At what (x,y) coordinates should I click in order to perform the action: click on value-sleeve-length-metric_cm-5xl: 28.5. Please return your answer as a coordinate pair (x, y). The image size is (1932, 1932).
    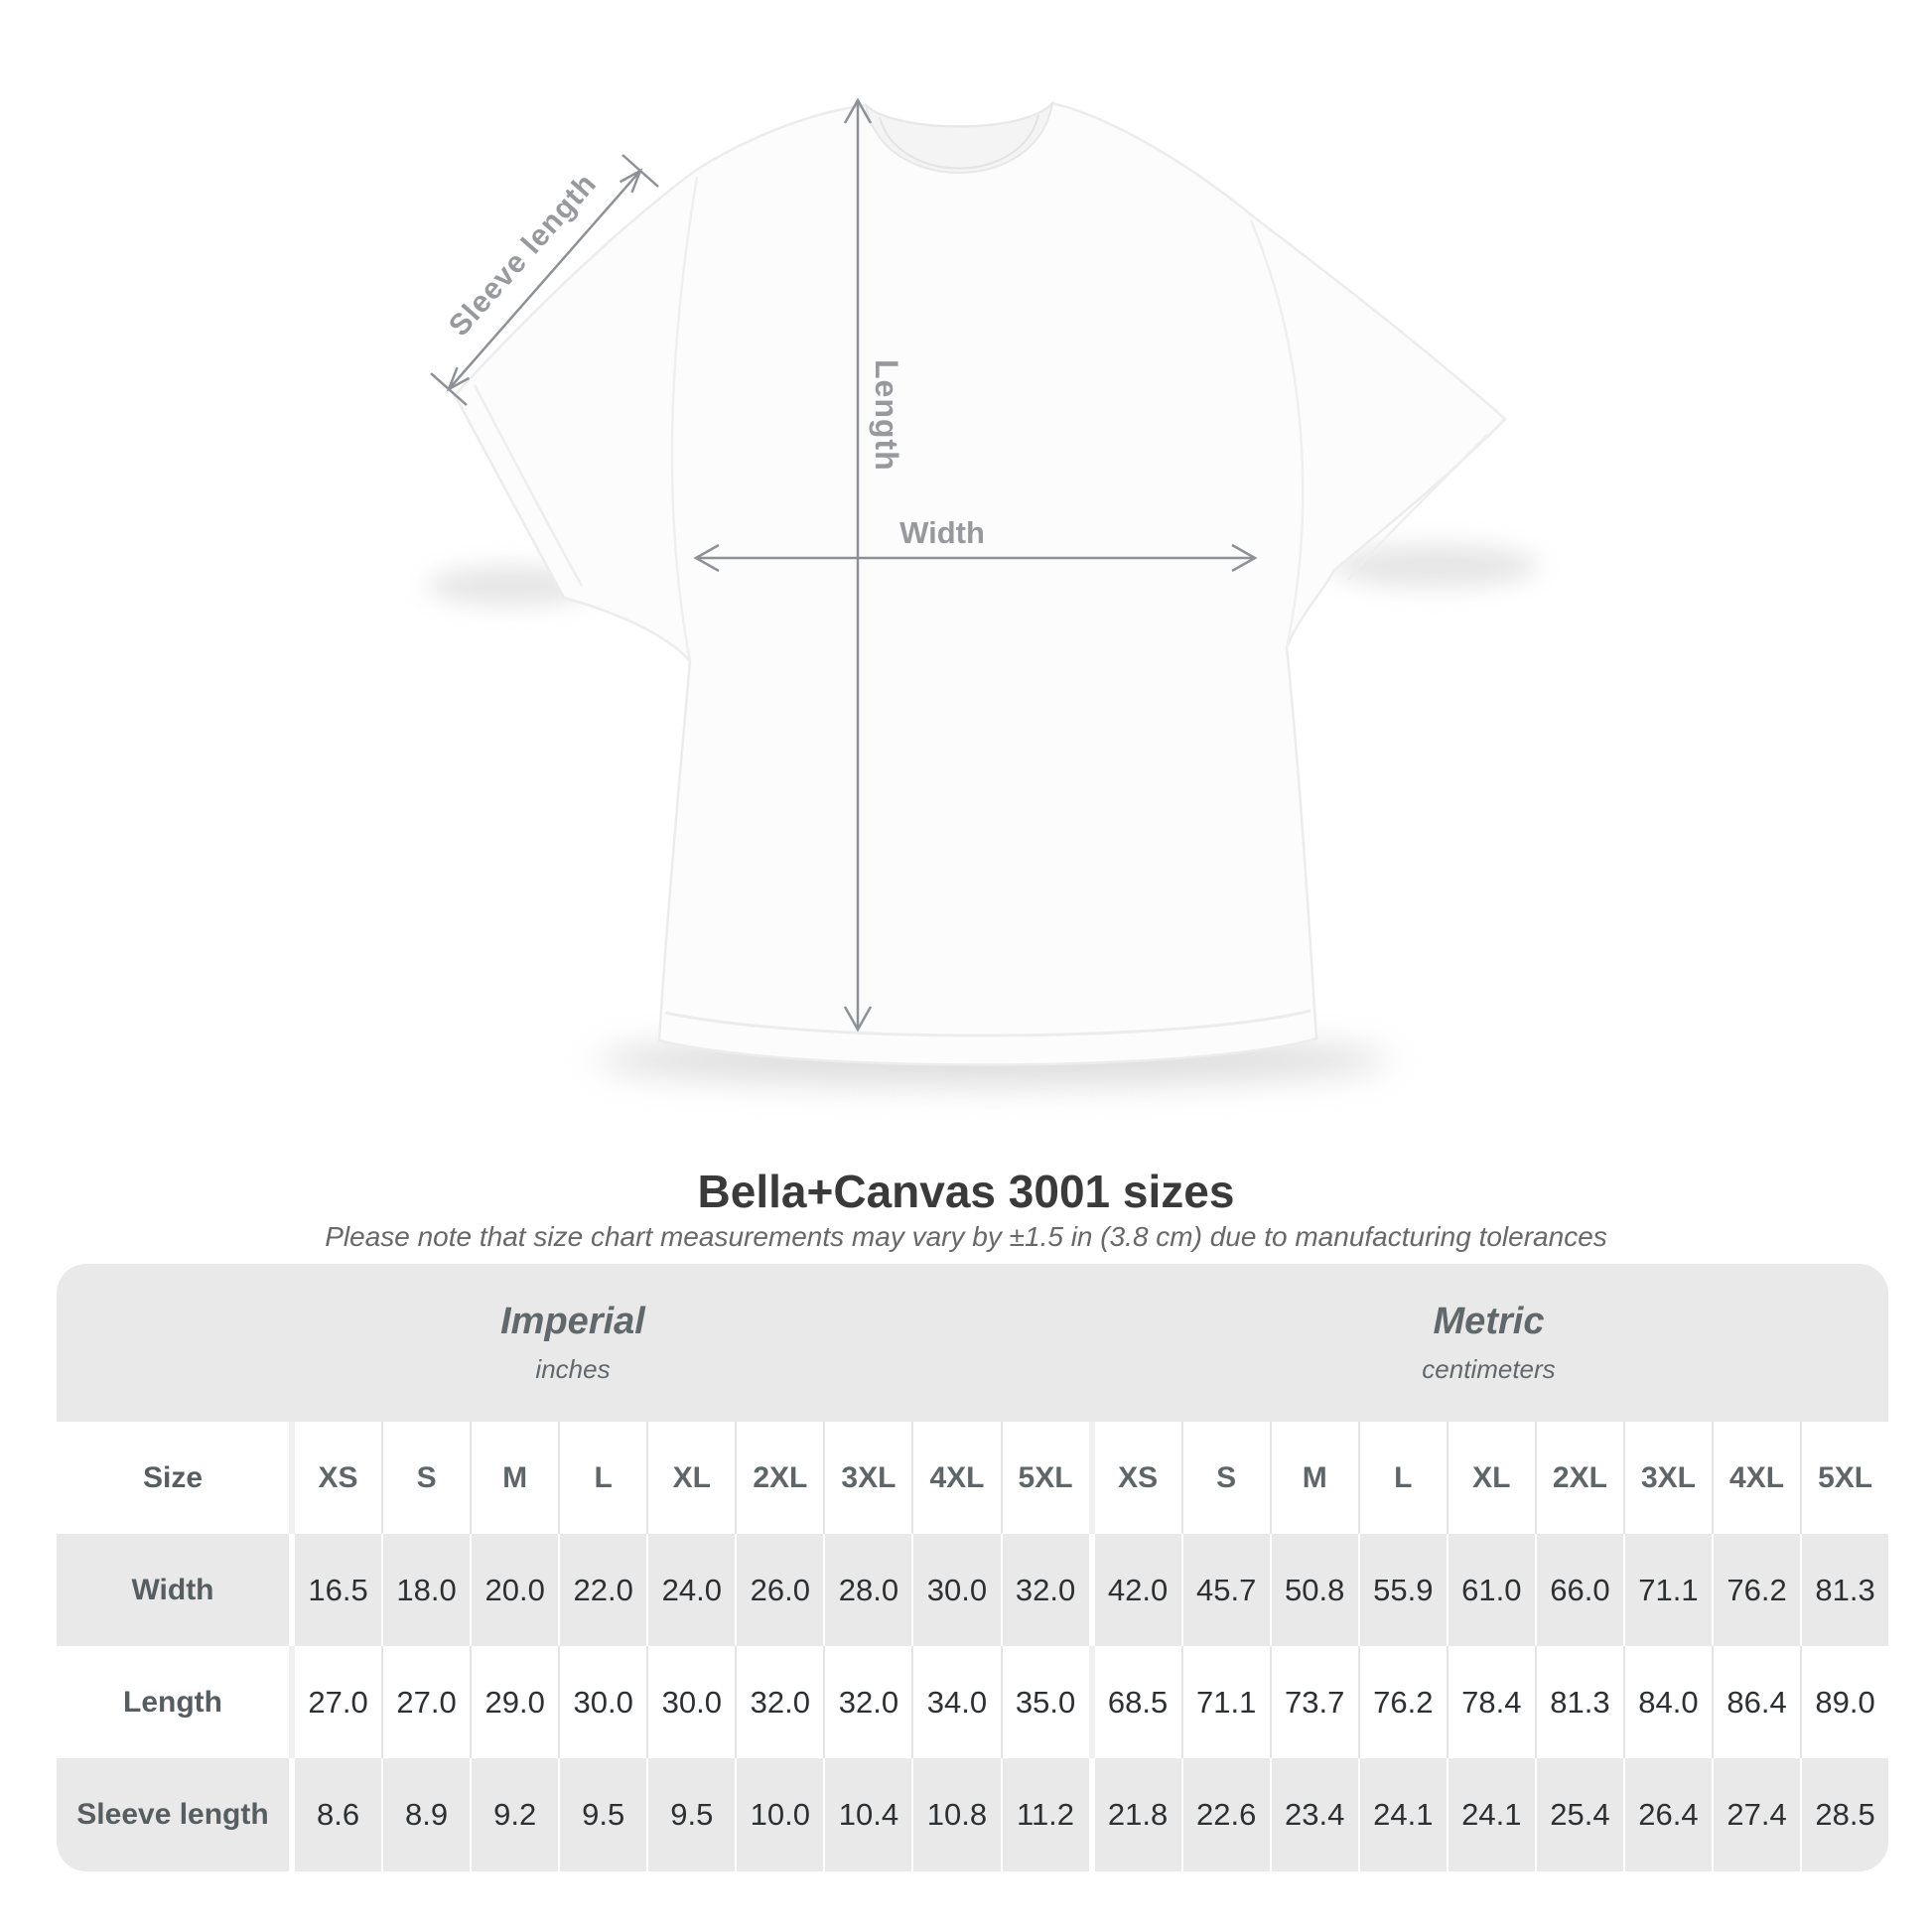
    Looking at the image, I should click on (1844, 1815).